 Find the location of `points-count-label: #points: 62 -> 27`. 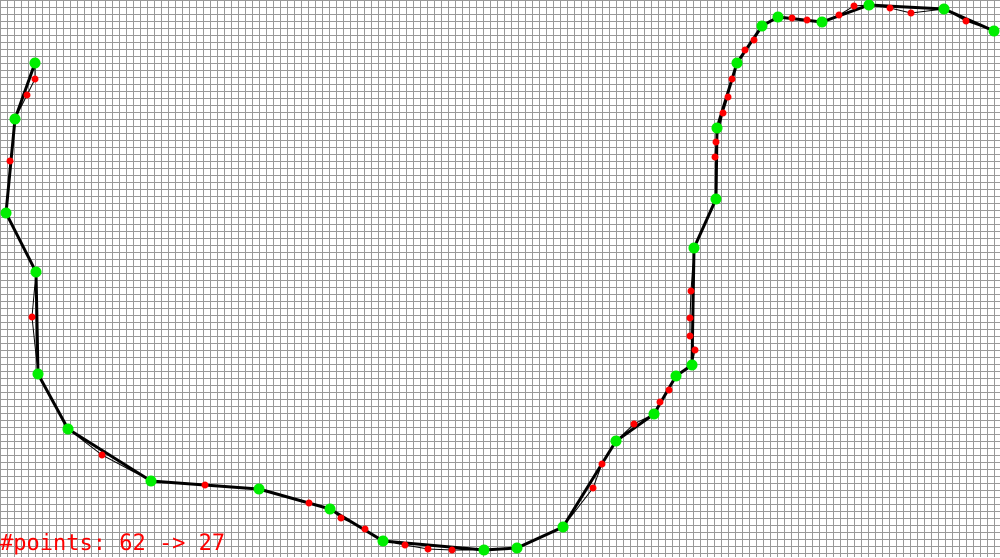

points-count-label: #points: 62 -> 27 is located at coordinates (113, 543).